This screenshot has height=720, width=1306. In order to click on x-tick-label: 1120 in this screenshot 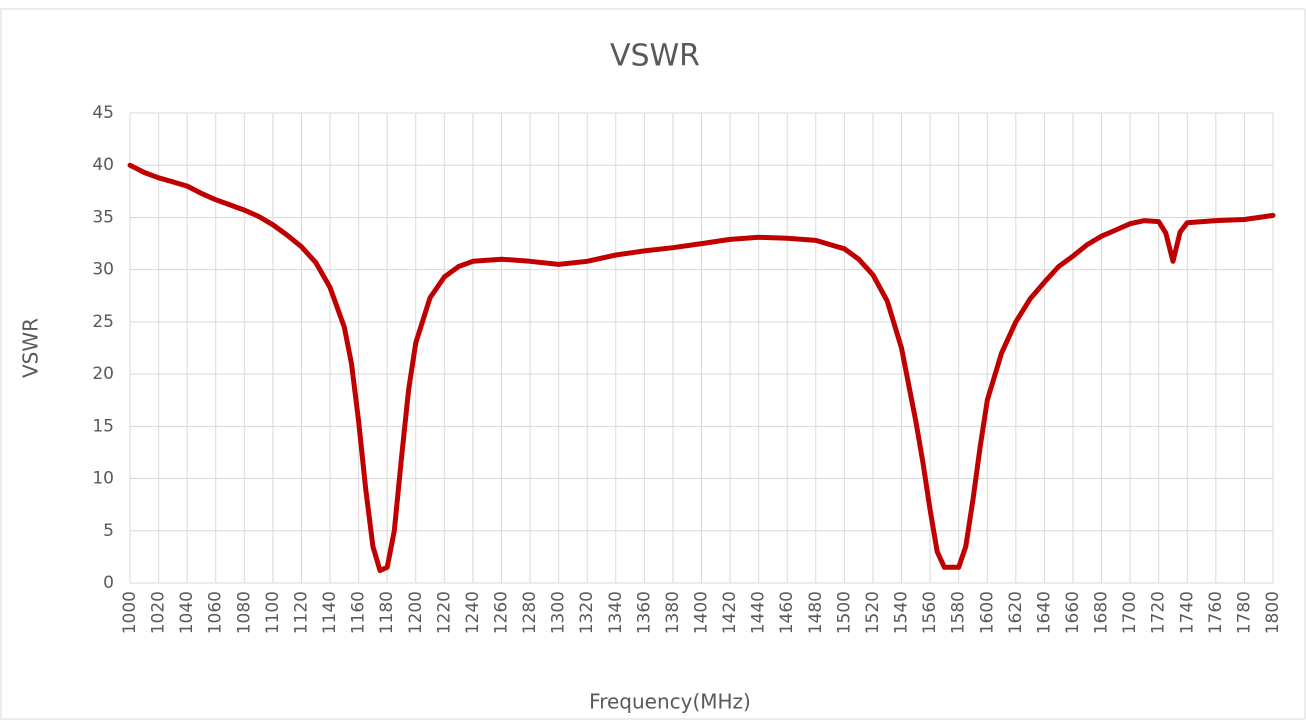, I will do `click(301, 612)`.